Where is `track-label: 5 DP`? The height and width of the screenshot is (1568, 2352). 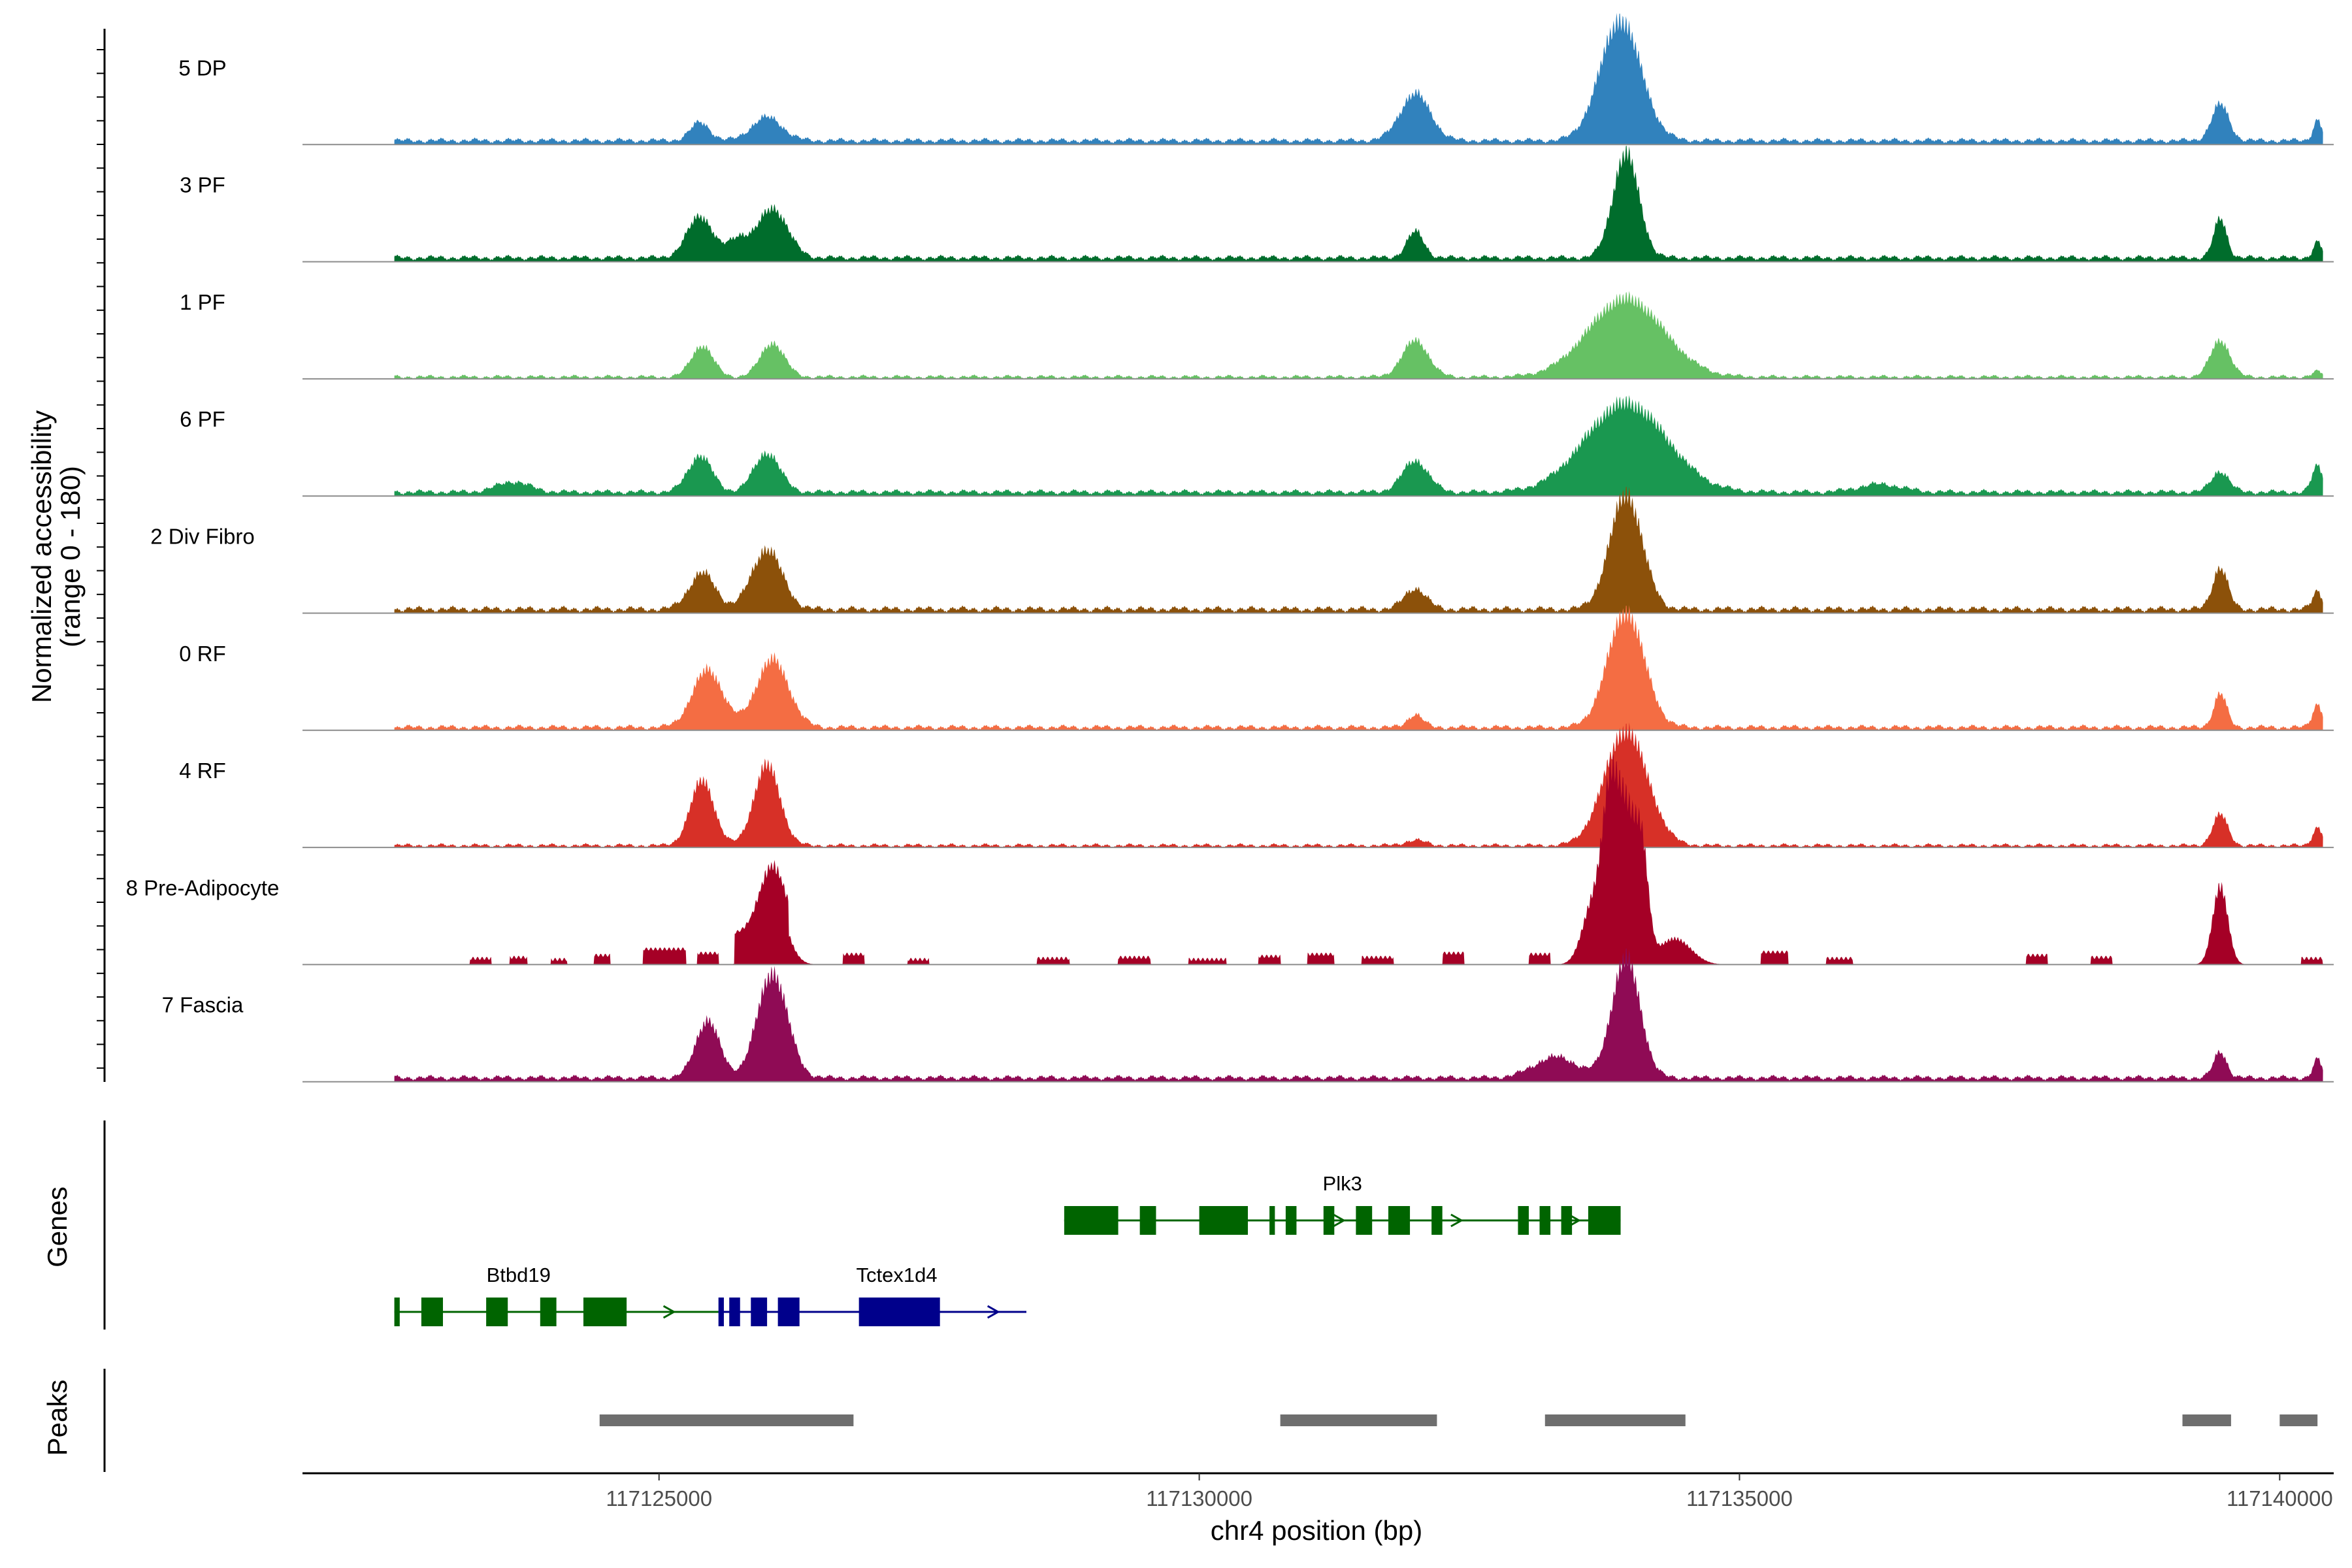
track-label: 5 DP is located at coordinates (202, 68).